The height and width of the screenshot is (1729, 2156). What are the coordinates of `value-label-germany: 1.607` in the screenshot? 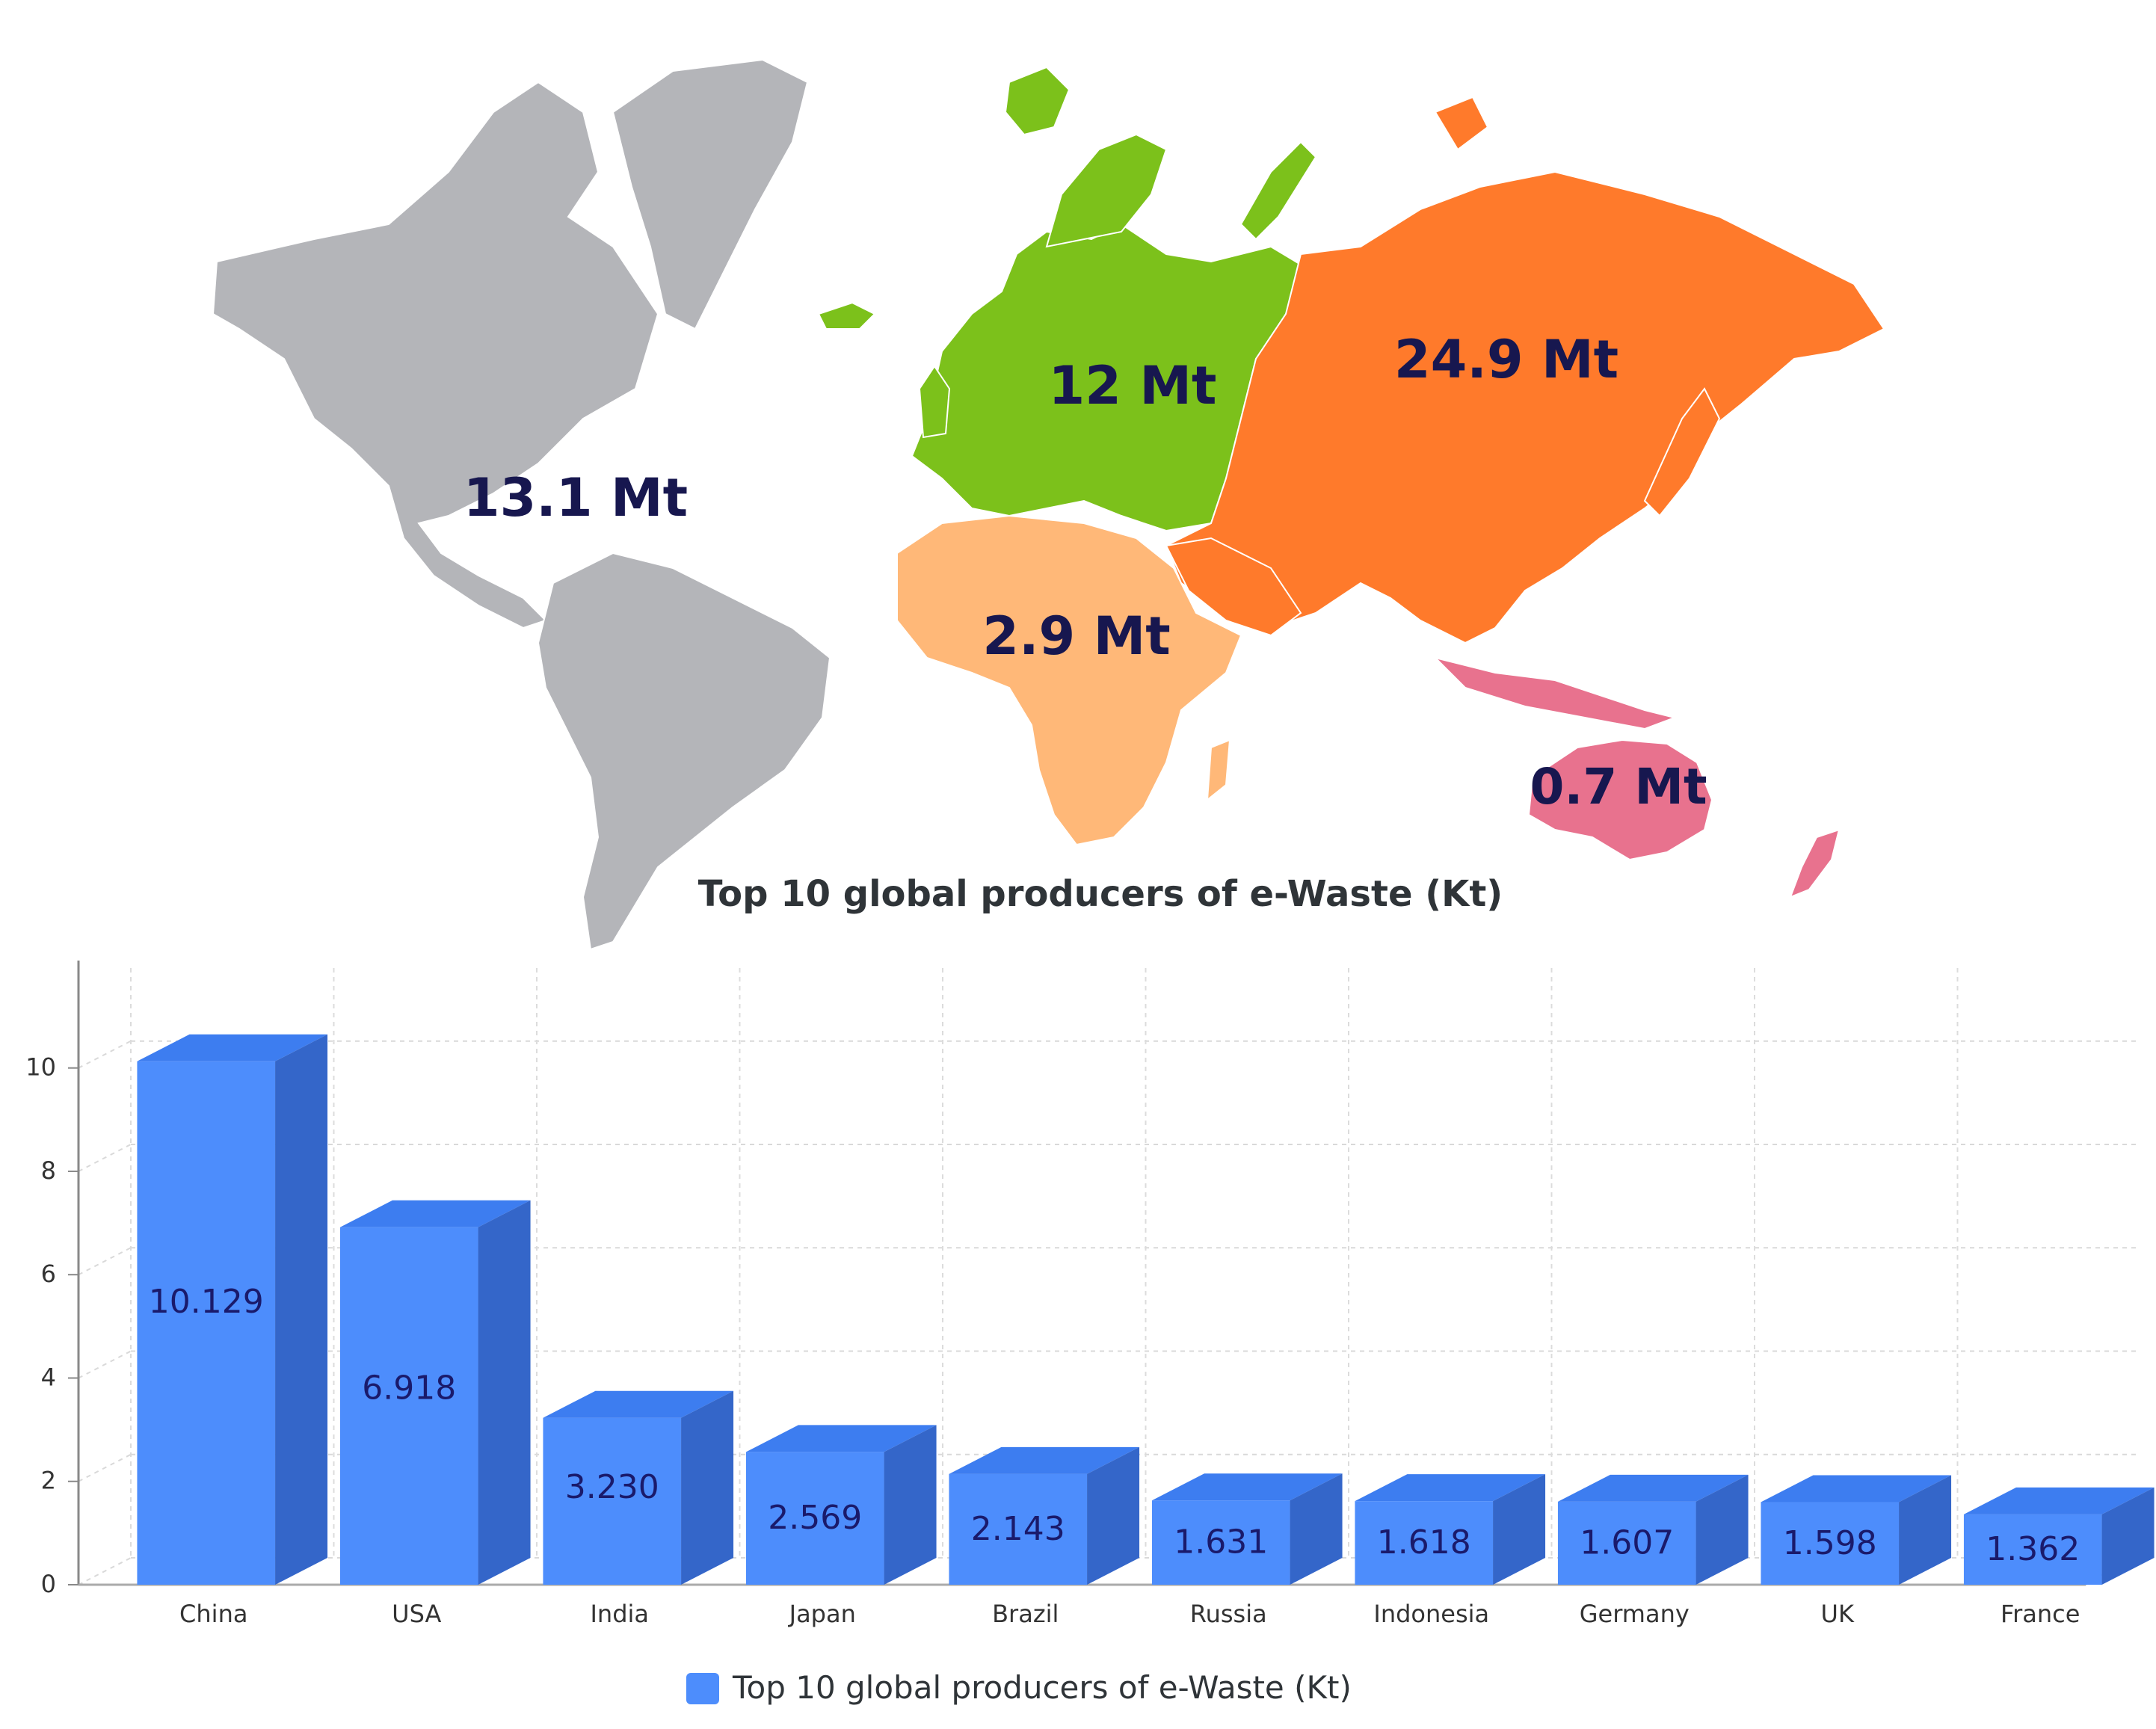 It's located at (1627, 1542).